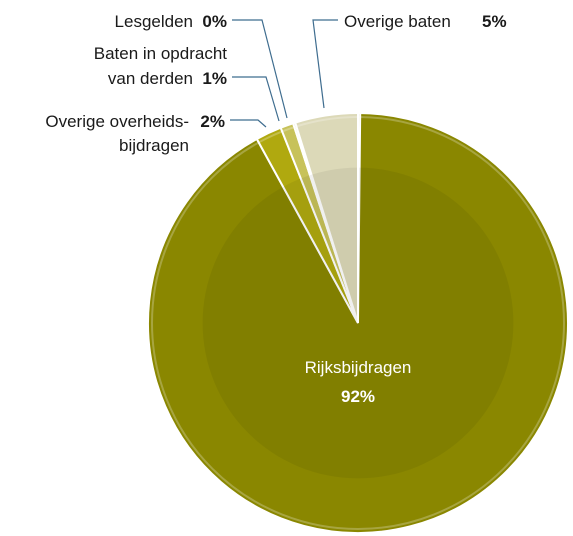 Image resolution: width=573 pixels, height=536 pixels. I want to click on label-rijksbijdragen: Rijksbijdragen, so click(358, 367).